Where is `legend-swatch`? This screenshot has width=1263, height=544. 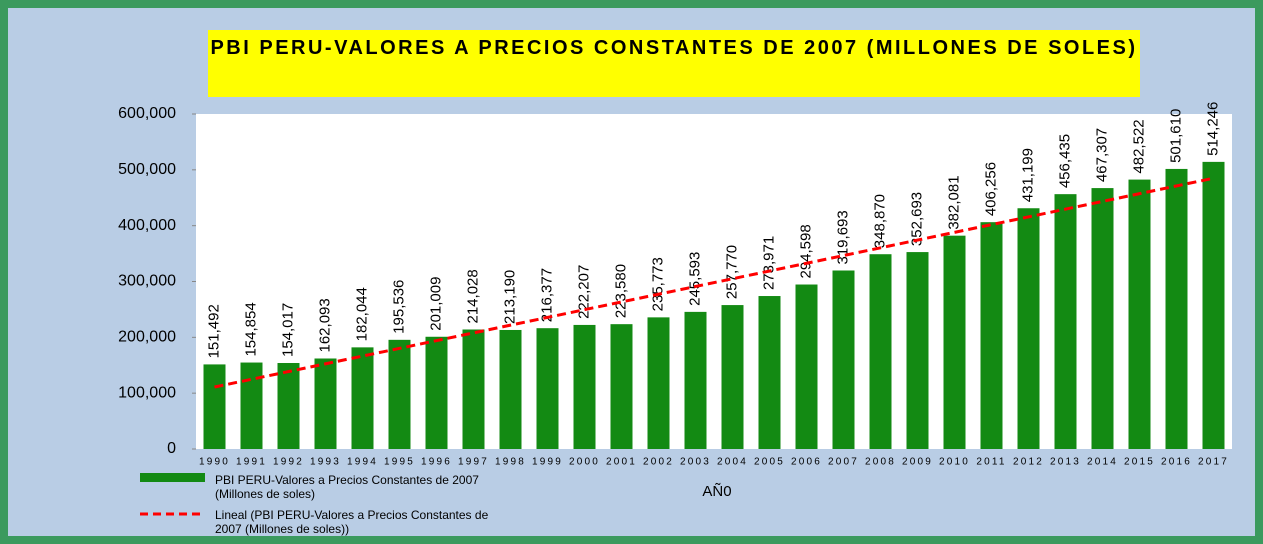
legend-swatch is located at coordinates (172, 477).